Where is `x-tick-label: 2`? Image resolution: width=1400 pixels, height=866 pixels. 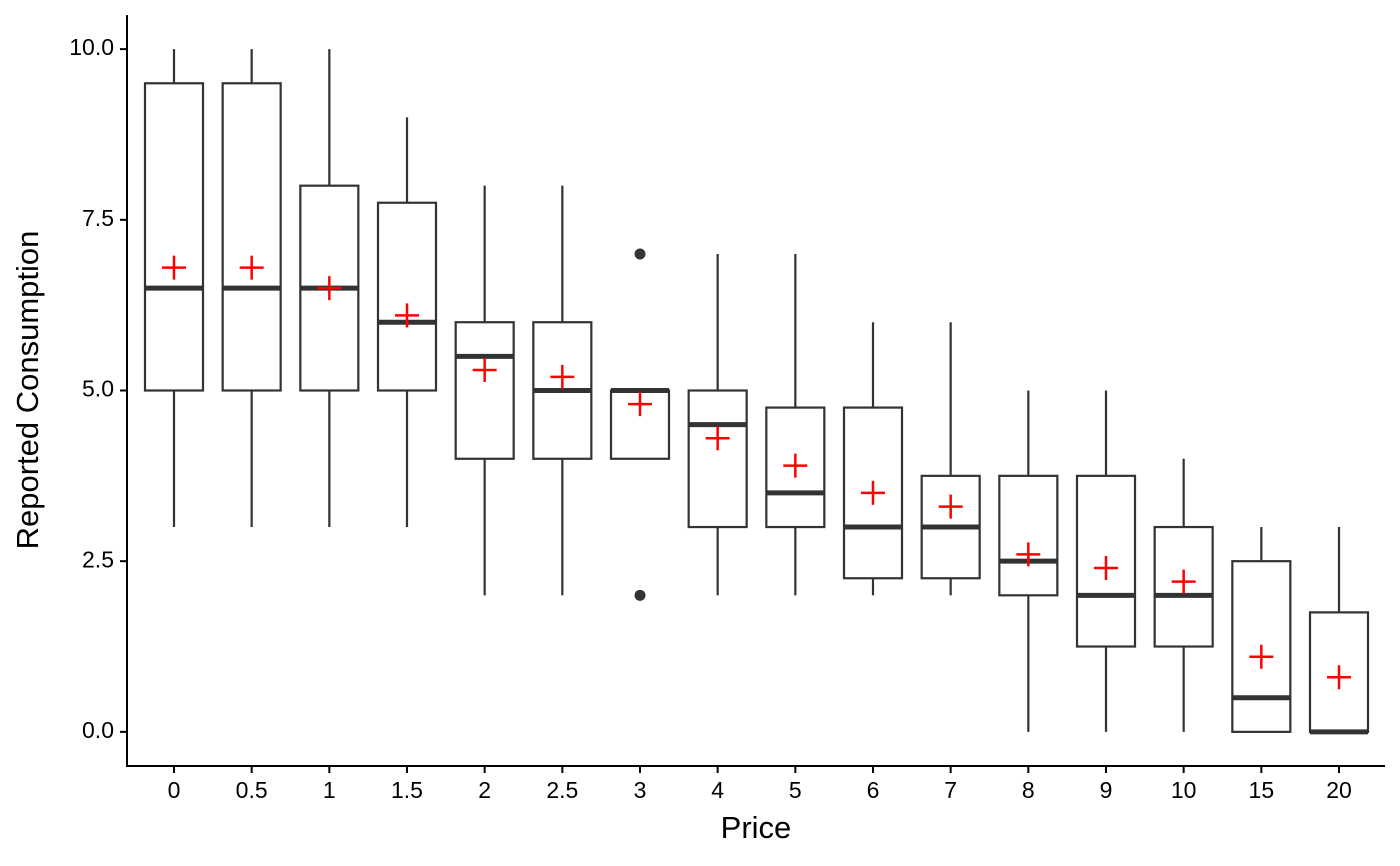 x-tick-label: 2 is located at coordinates (484, 790).